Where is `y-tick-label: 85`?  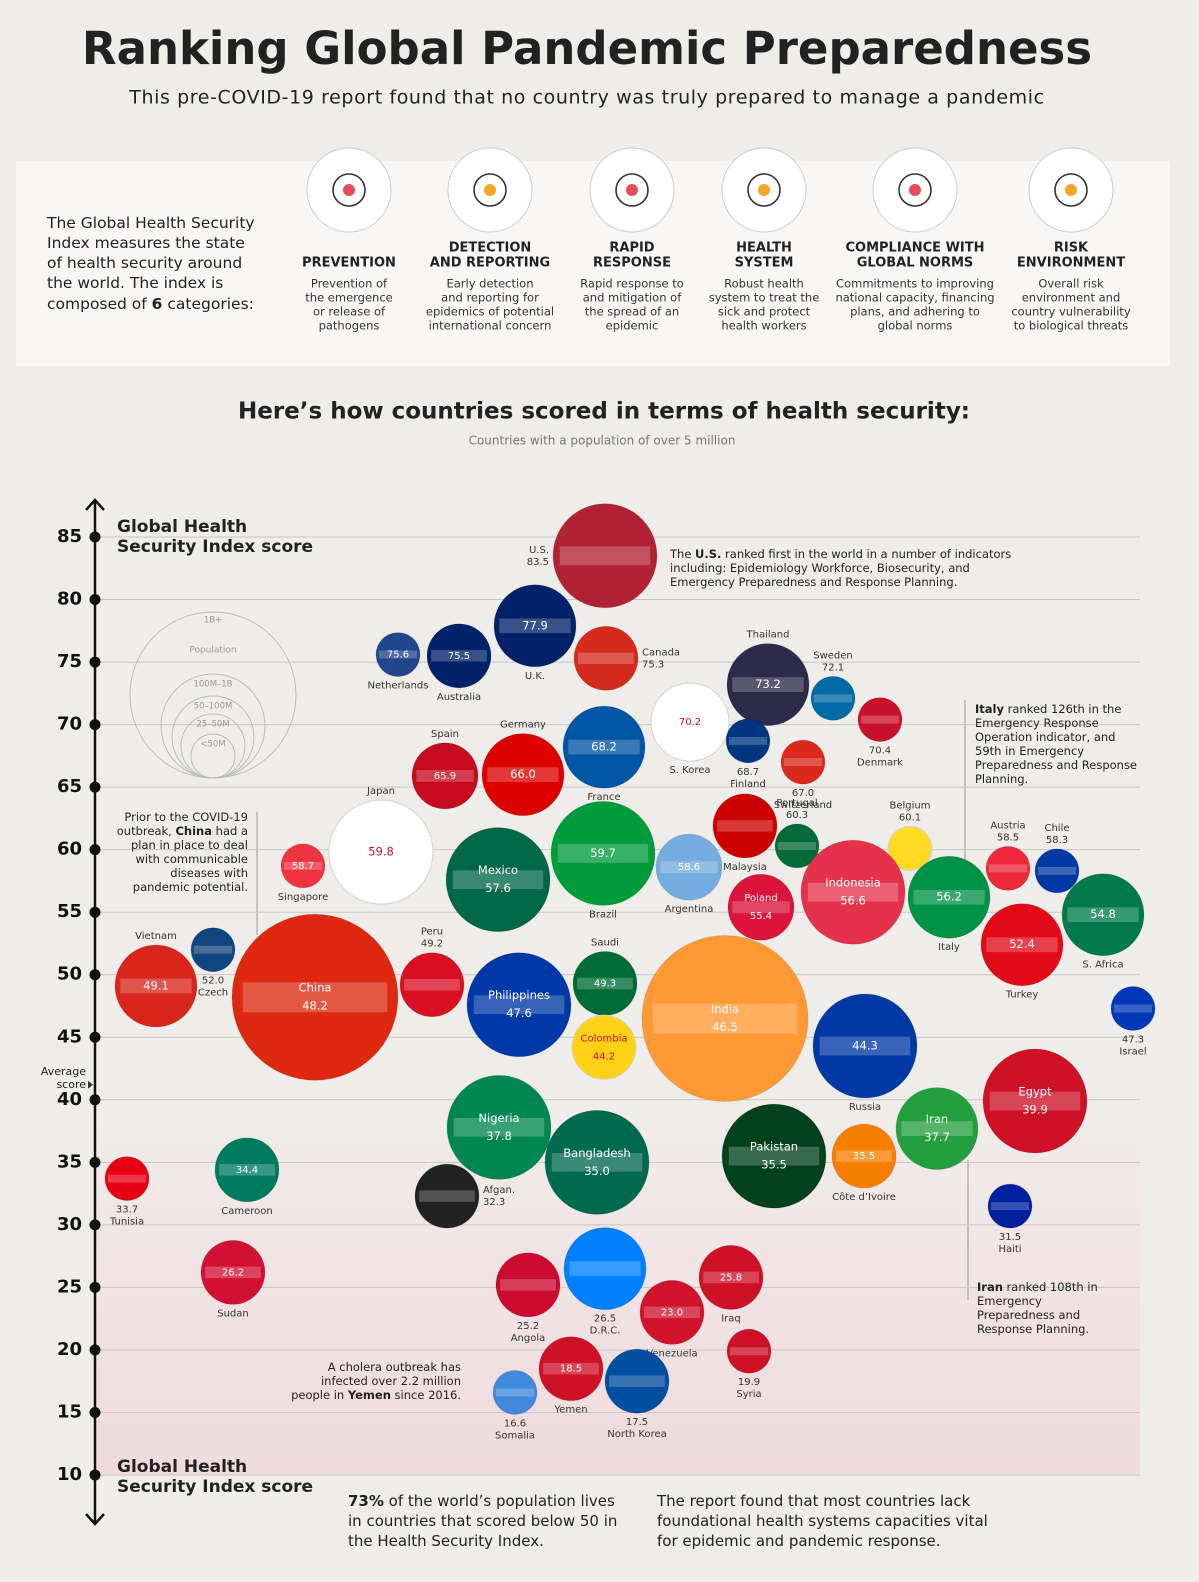
y-tick-label: 85 is located at coordinates (69, 536).